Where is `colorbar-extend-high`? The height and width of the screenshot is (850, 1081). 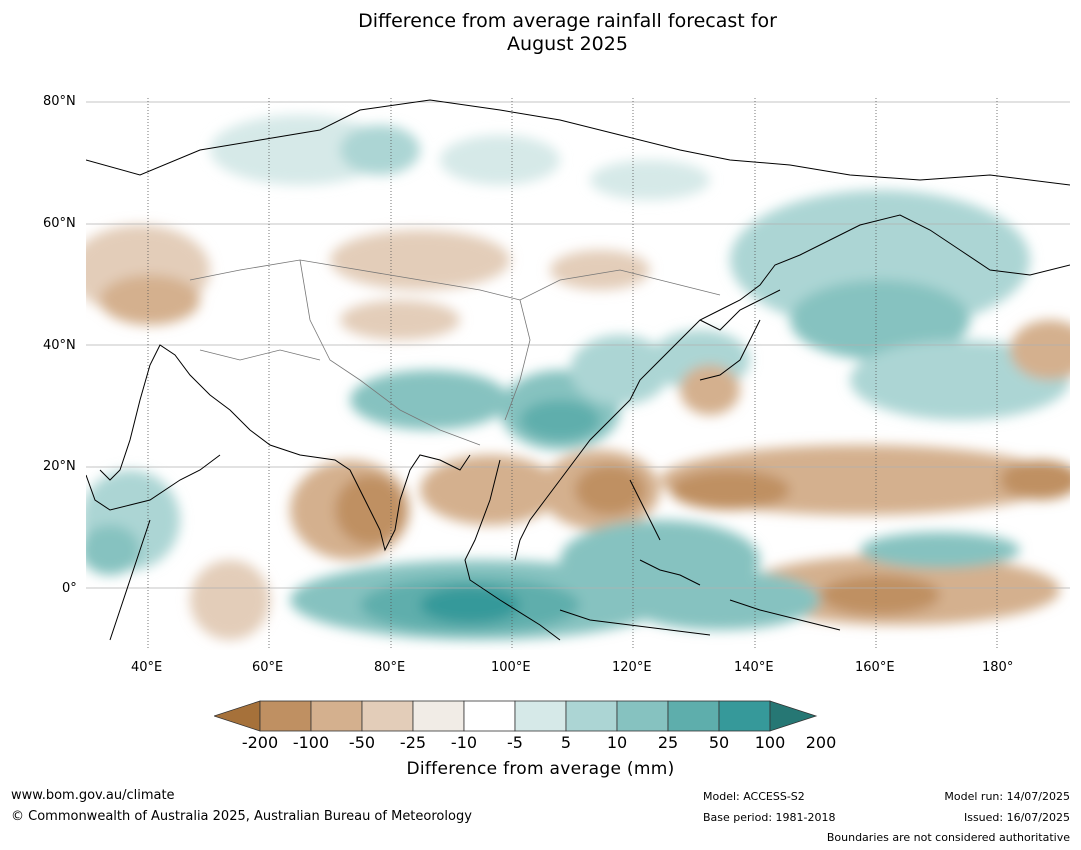 colorbar-extend-high is located at coordinates (793, 716).